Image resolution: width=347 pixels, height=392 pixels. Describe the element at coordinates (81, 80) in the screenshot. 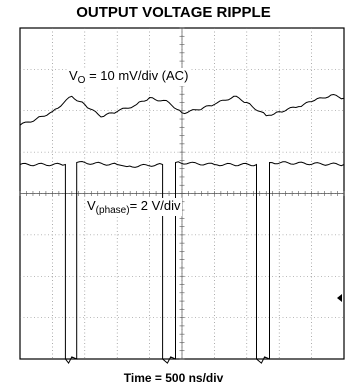

I see `series-label-vo-sub: O` at that location.